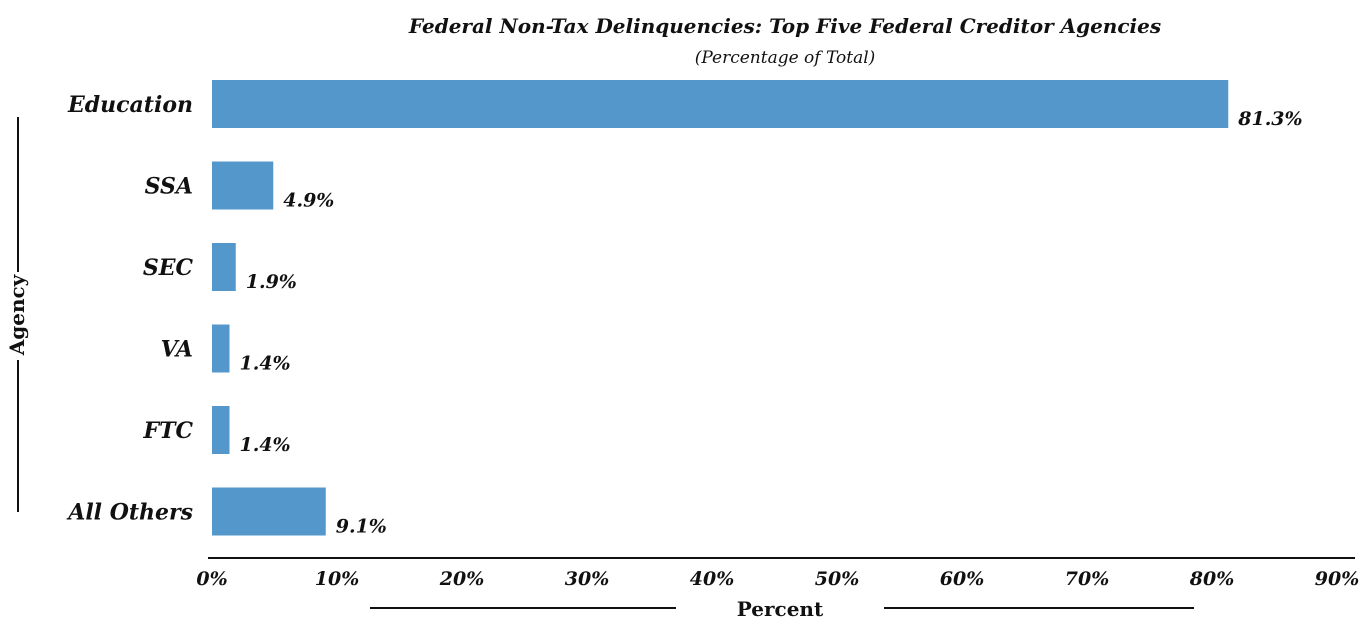 Image resolution: width=1363 pixels, height=624 pixels. What do you see at coordinates (168, 268) in the screenshot?
I see `category-label-sec: SEC` at bounding box center [168, 268].